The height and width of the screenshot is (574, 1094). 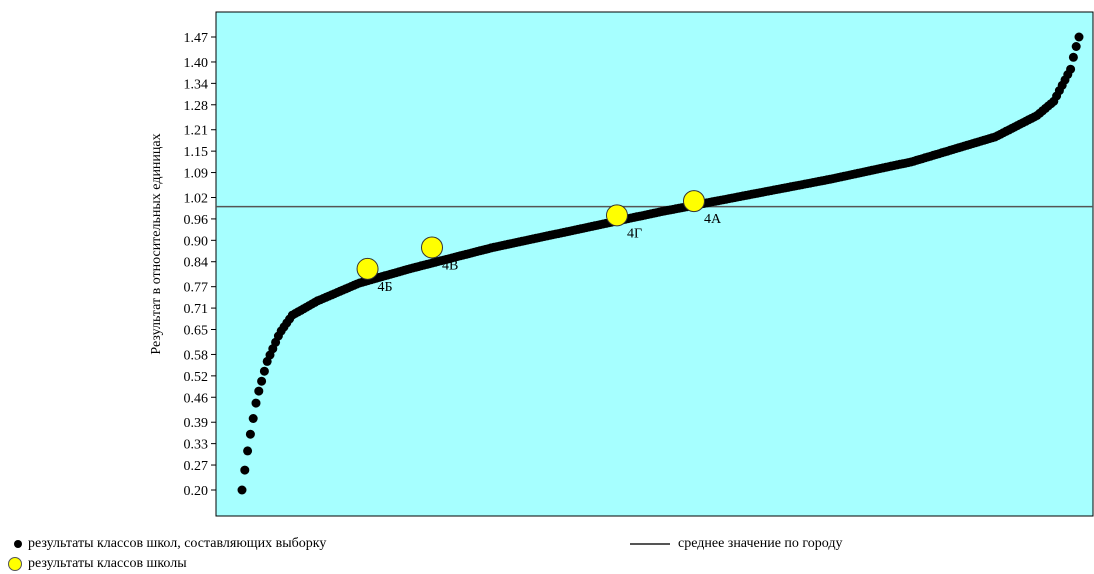 What do you see at coordinates (196, 466) in the screenshot?
I see `y-tick-label: 0.27` at bounding box center [196, 466].